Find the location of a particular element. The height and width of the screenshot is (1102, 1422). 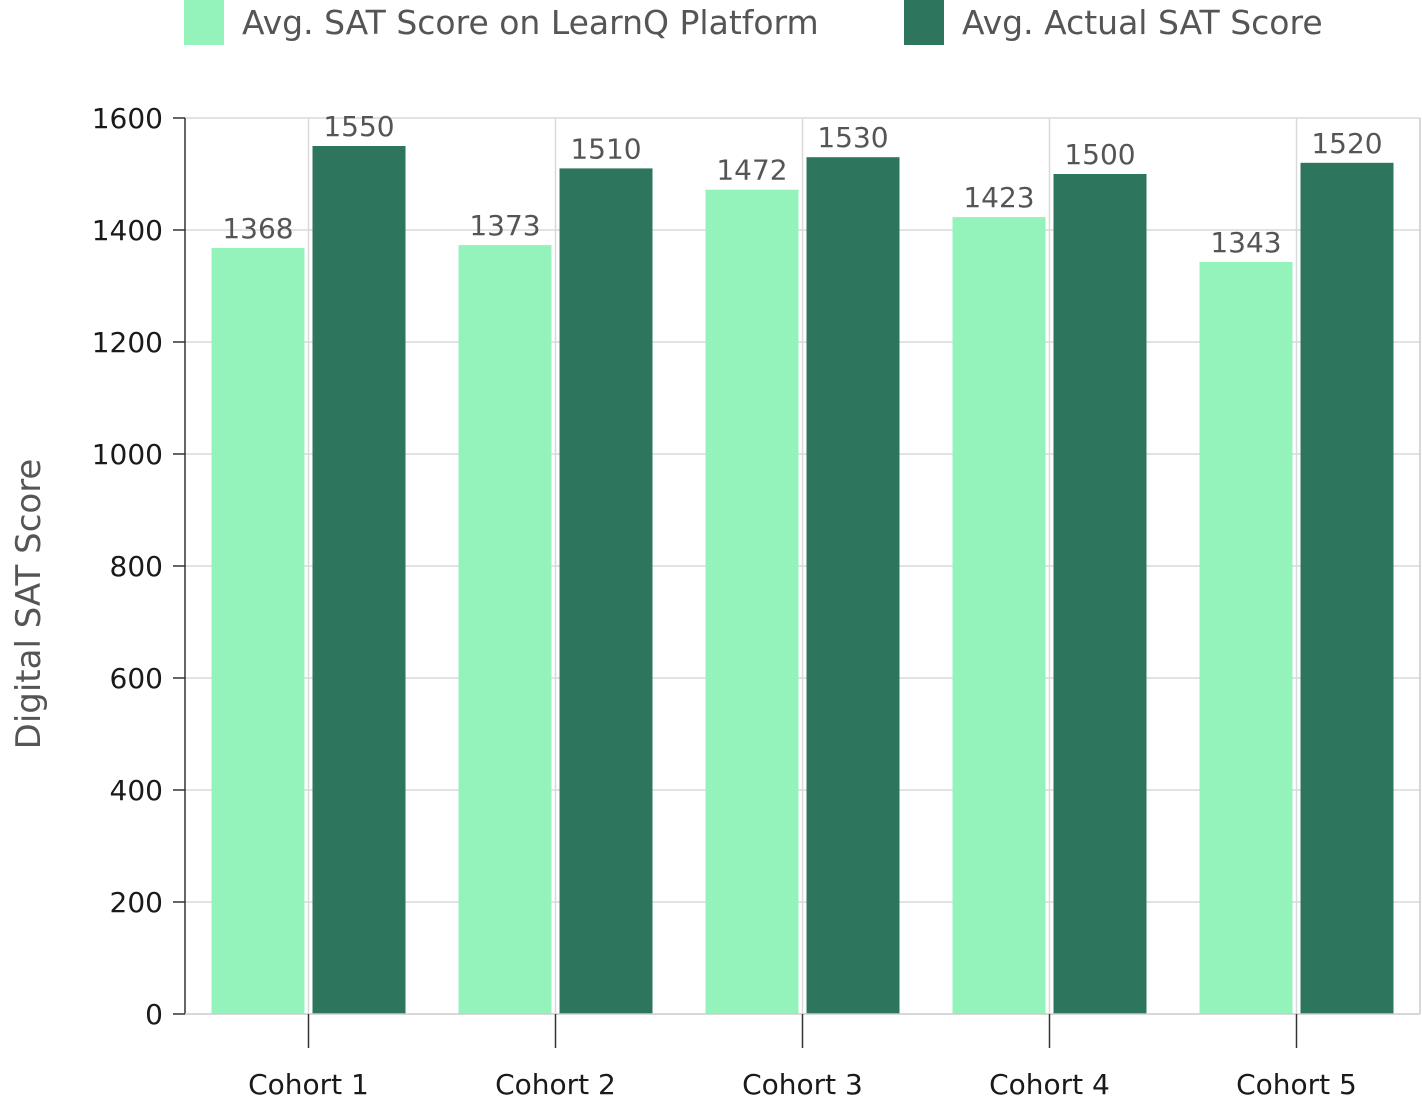

y-axis-title: Digital SAT Score is located at coordinates (29, 604).